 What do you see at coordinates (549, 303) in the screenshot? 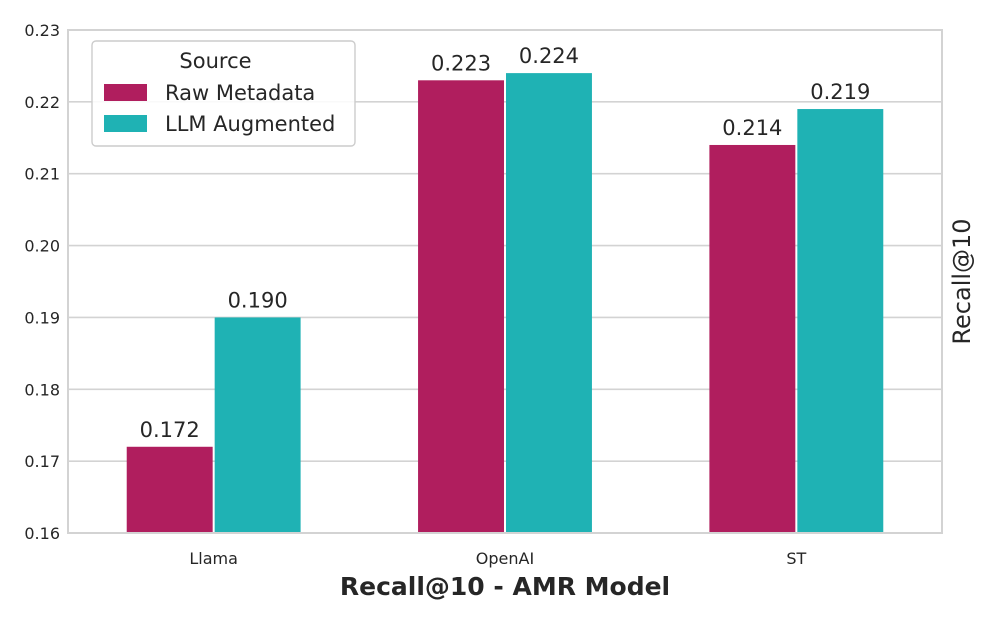
I see `bar-llm-augmented-openai` at bounding box center [549, 303].